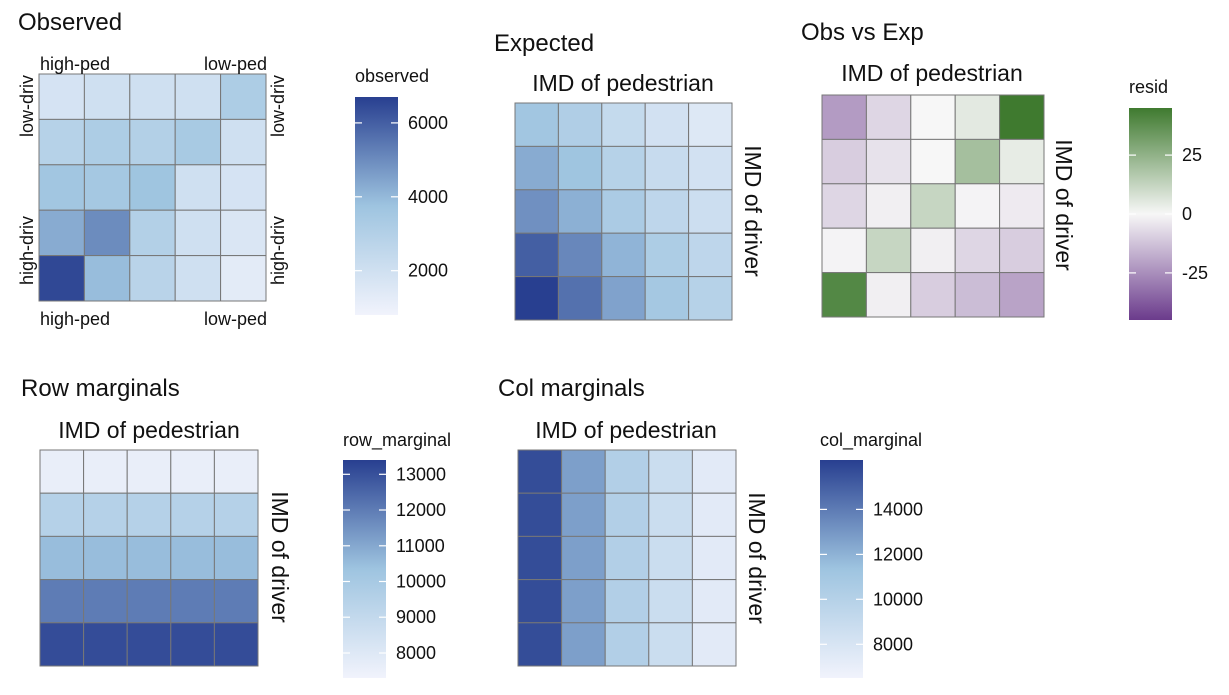  What do you see at coordinates (1187, 214) in the screenshot?
I see `legend-tick-label: 0` at bounding box center [1187, 214].